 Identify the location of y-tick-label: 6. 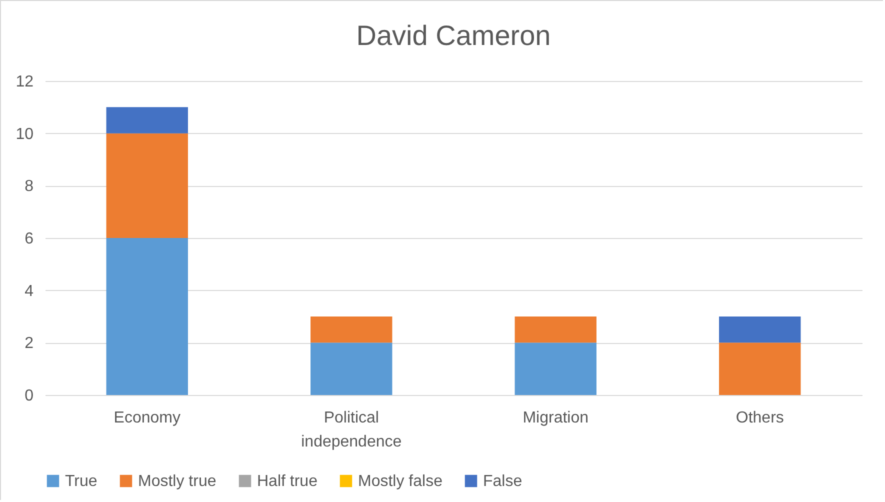
(29, 239).